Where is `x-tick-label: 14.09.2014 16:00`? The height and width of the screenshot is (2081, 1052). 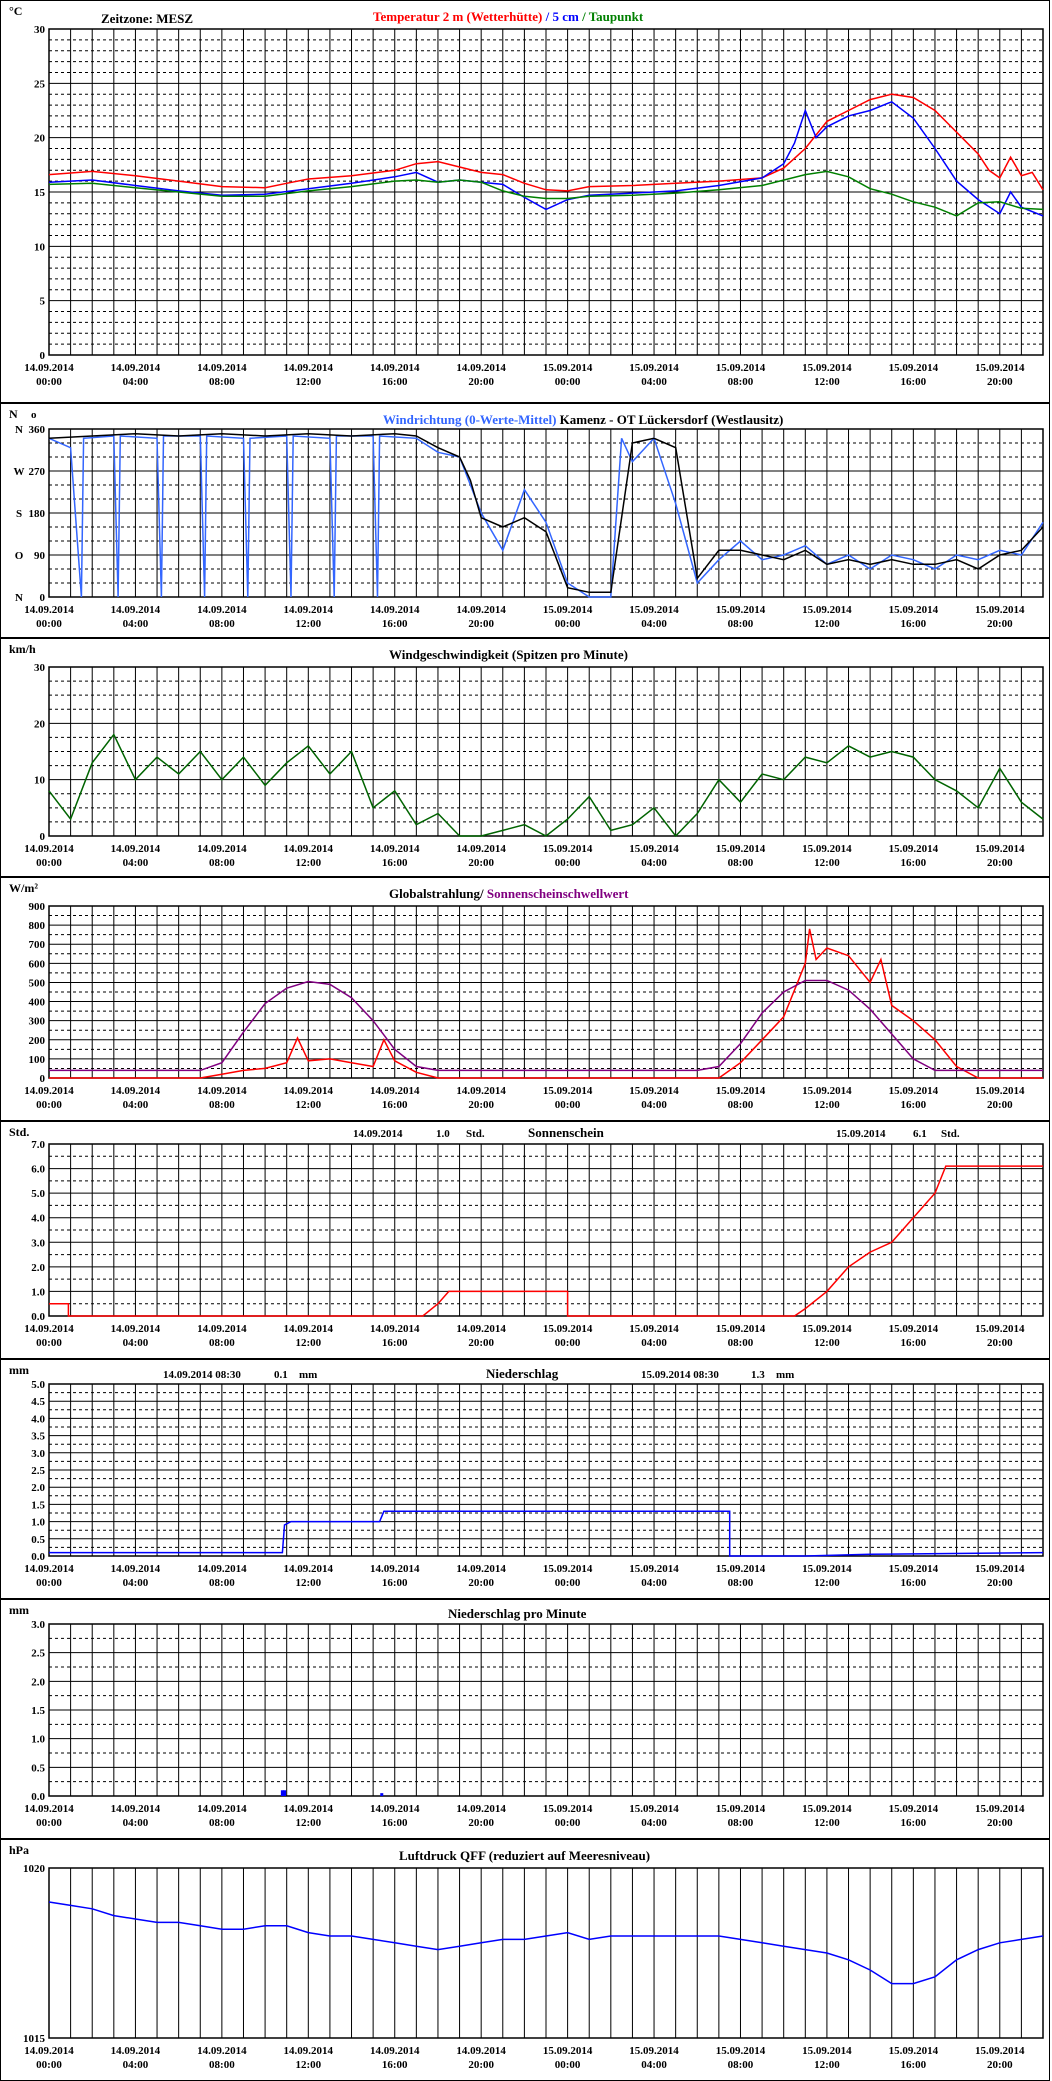 x-tick-label: 14.09.2014 16:00 is located at coordinates (395, 375).